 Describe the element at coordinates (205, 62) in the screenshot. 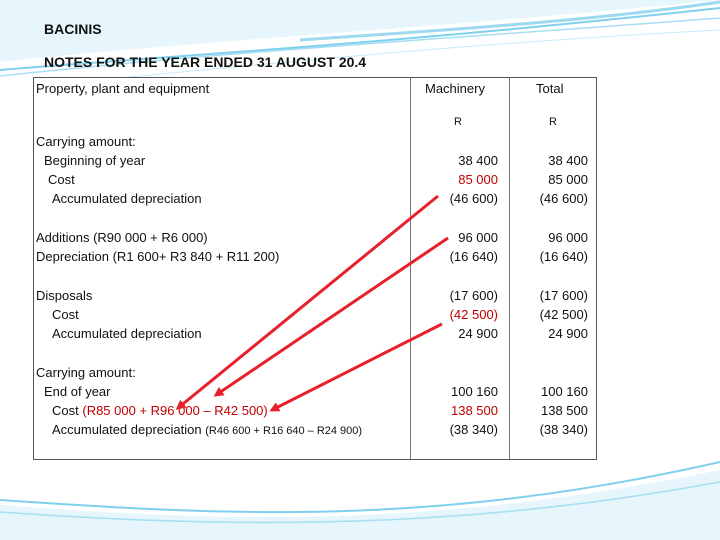

I see `notes-subtitle: NOTES FOR THE YEAR ENDED 31 AUGUST 20.4` at that location.